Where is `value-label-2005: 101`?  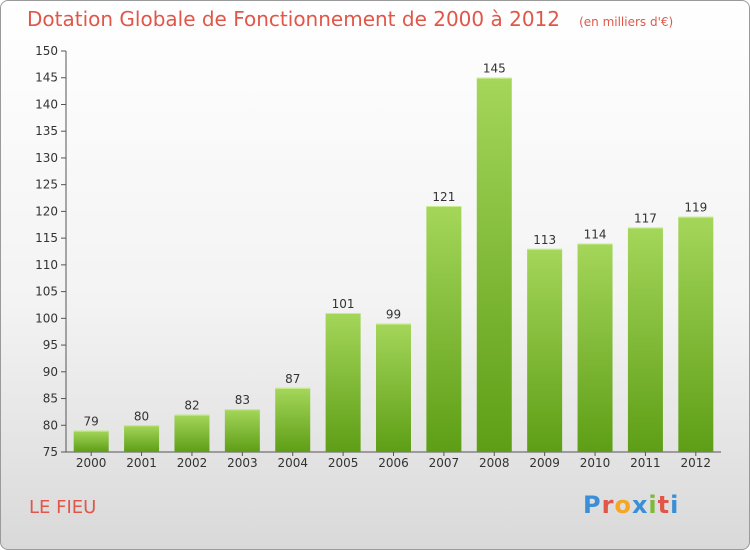
value-label-2005: 101 is located at coordinates (343, 304).